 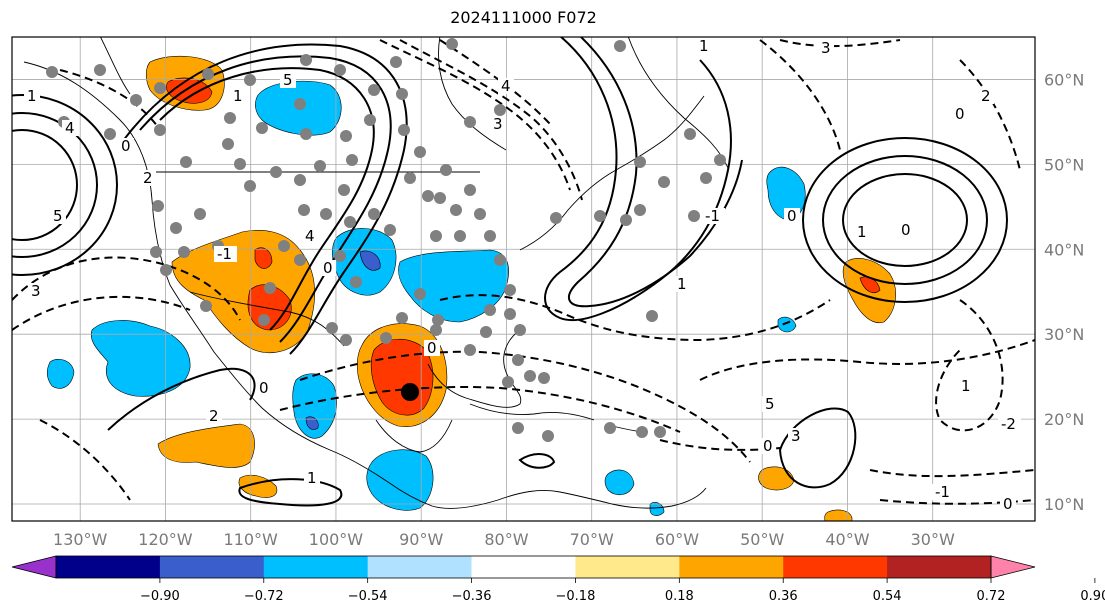 I want to click on alaska-line, so click(x=115, y=66).